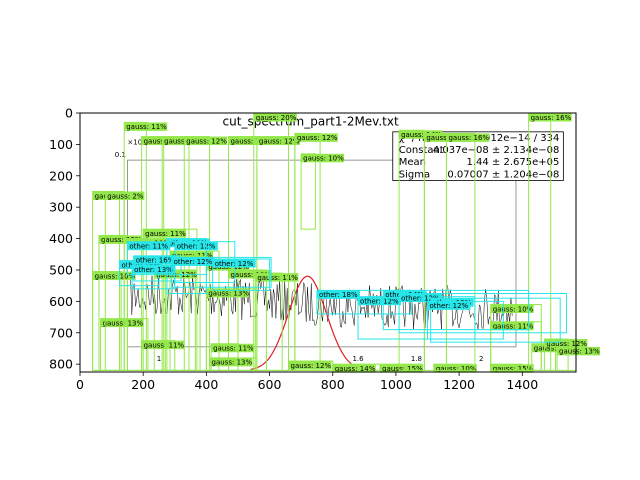 The width and height of the screenshot is (640, 480). I want to click on y-tick-label: 100, so click(61, 144).